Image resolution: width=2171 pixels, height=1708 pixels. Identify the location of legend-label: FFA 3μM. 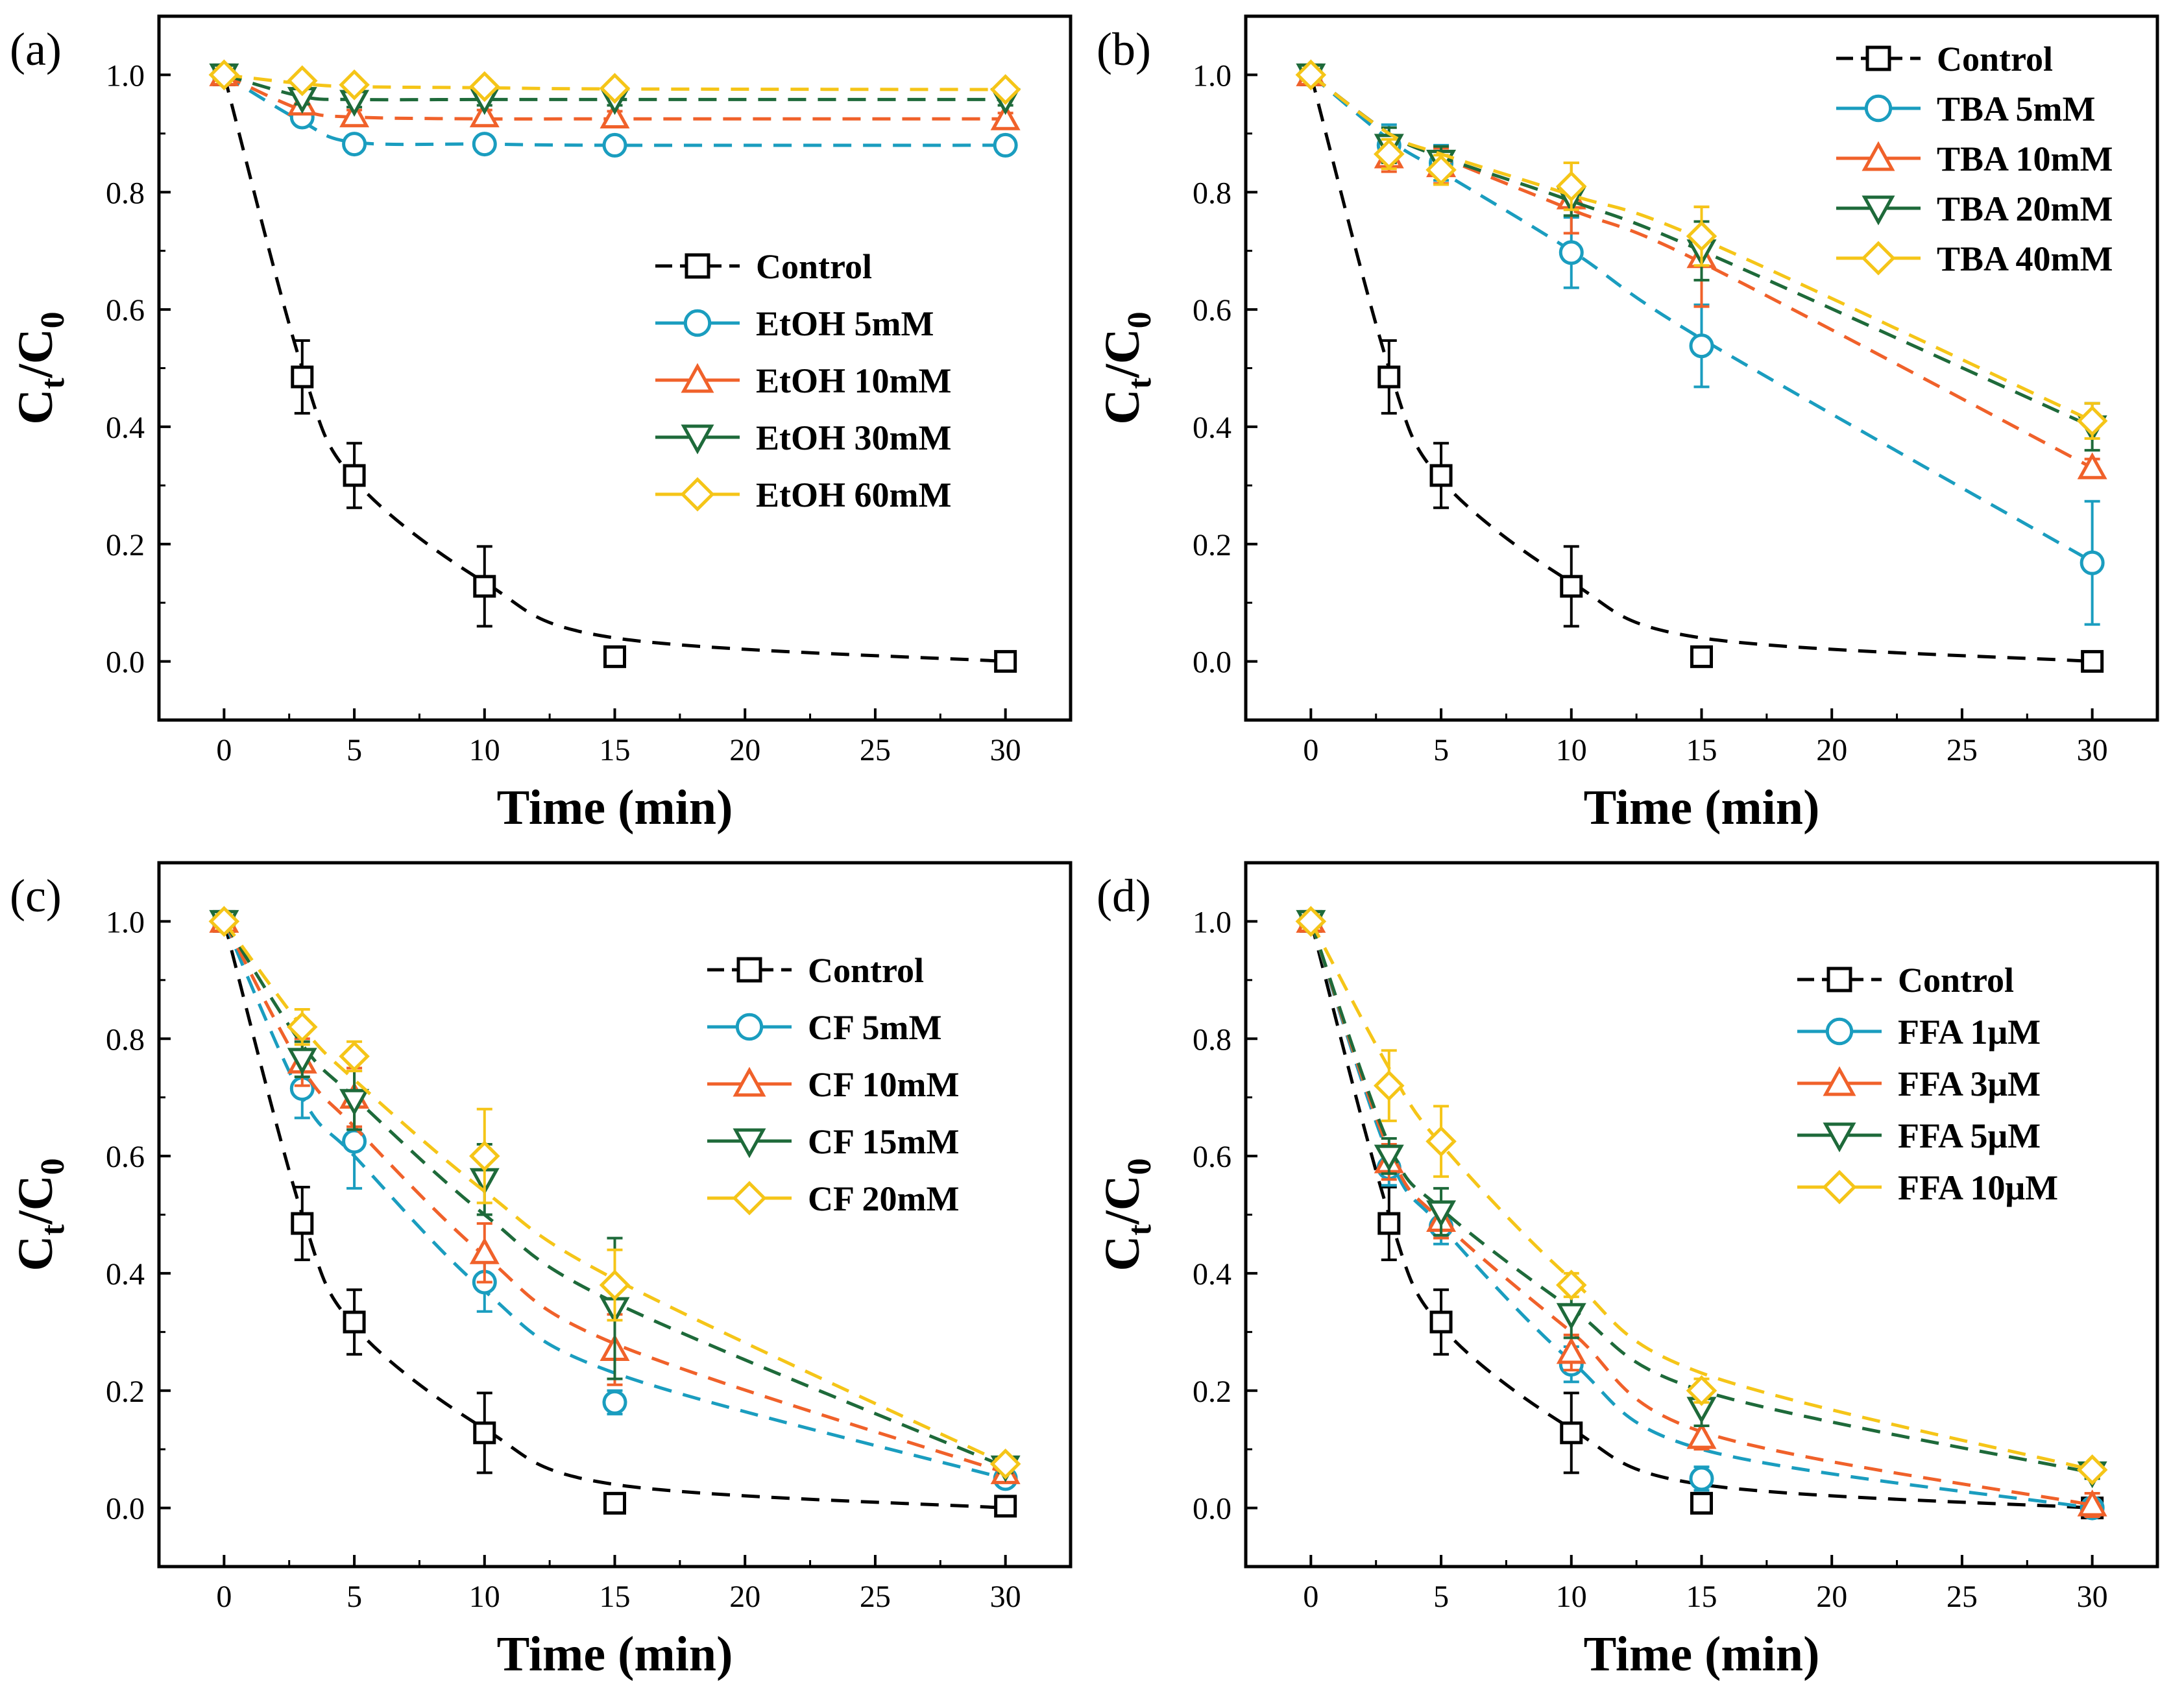
(1969, 1083).